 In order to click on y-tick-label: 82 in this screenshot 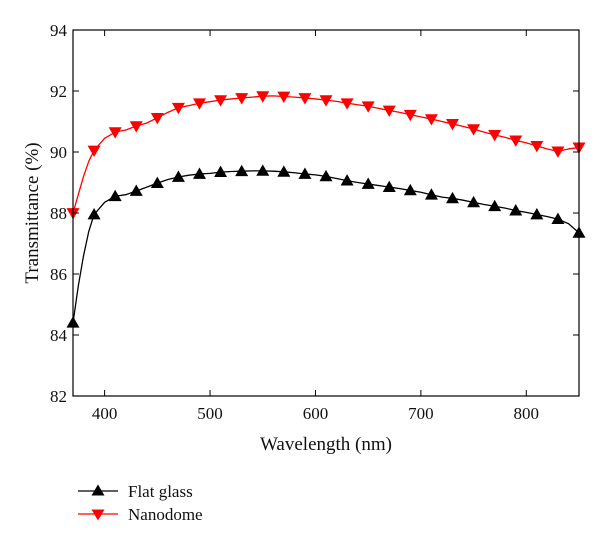, I will do `click(58, 396)`.